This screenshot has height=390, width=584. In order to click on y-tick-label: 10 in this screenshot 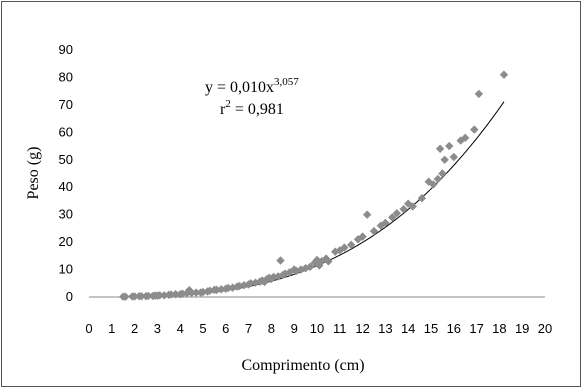, I will do `click(66, 269)`.